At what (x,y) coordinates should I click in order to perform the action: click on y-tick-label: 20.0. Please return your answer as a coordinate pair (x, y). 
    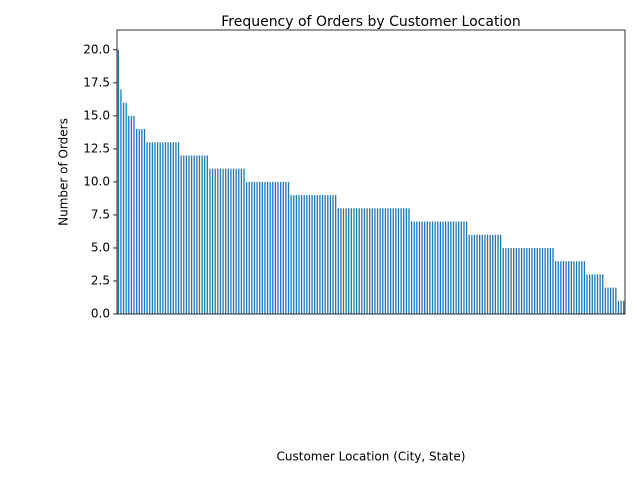
    Looking at the image, I should click on (96, 49).